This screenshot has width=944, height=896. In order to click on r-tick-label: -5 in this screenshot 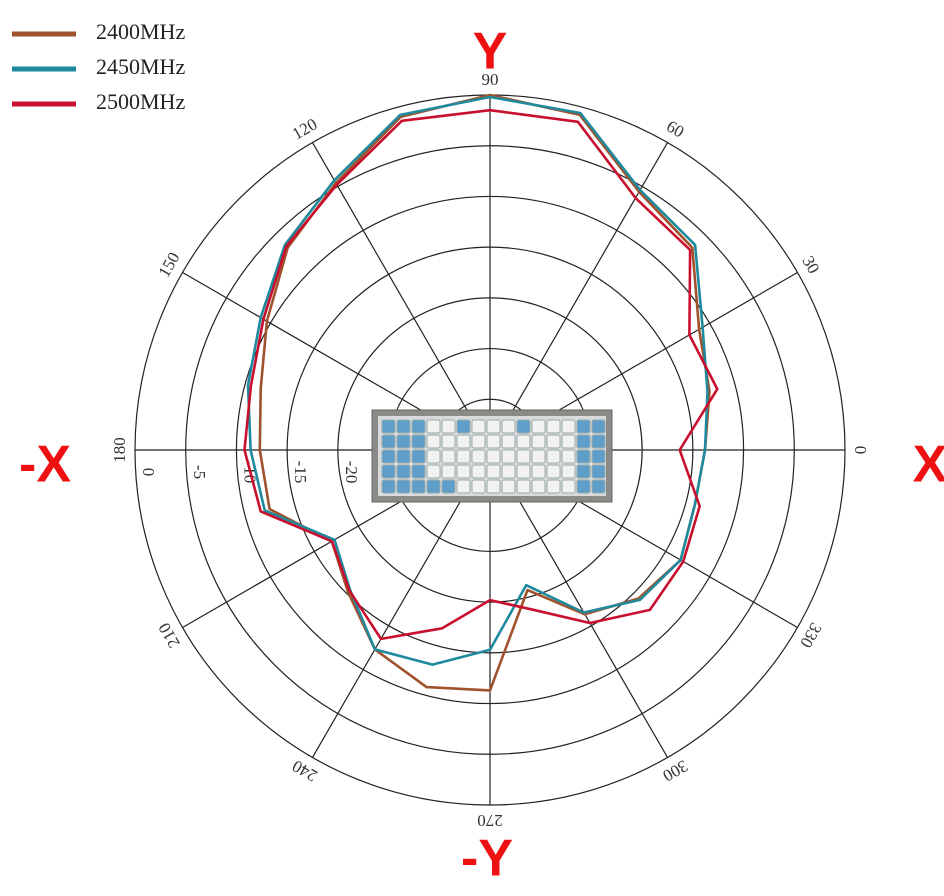, I will do `click(199, 472)`.